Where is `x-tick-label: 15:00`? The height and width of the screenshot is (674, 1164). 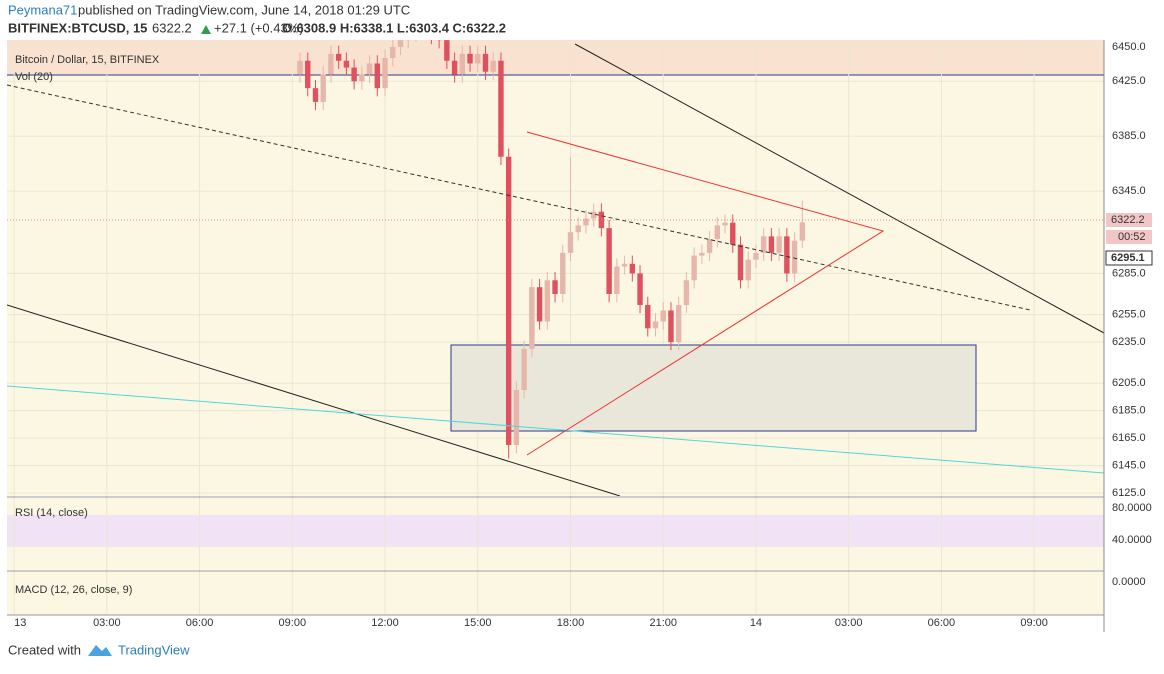 x-tick-label: 15:00 is located at coordinates (478, 623).